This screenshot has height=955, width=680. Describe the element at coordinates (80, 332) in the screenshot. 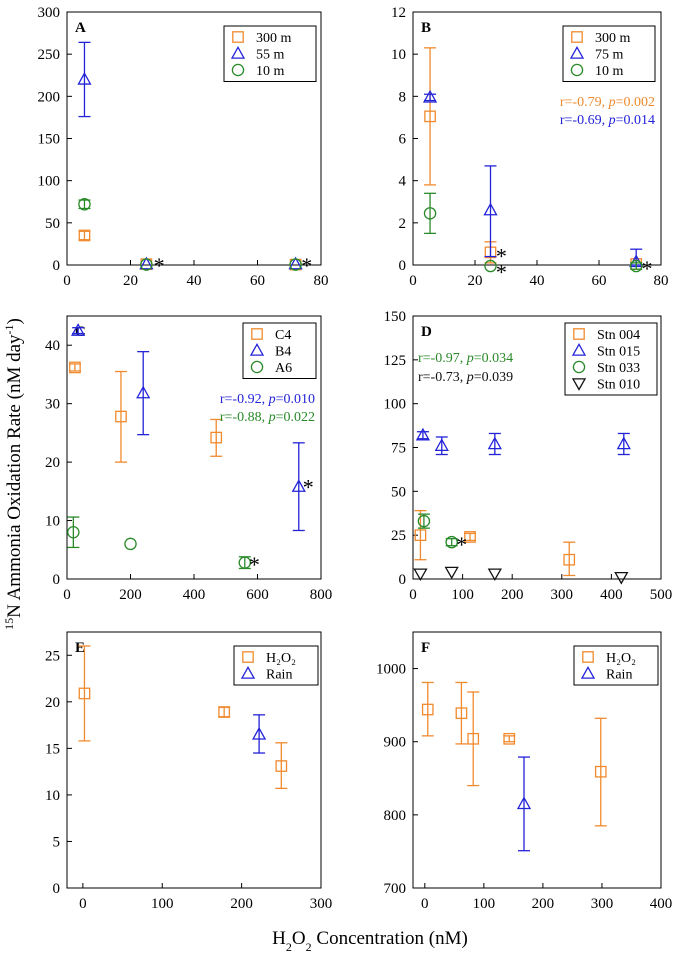

I see `panel-letter: C` at that location.